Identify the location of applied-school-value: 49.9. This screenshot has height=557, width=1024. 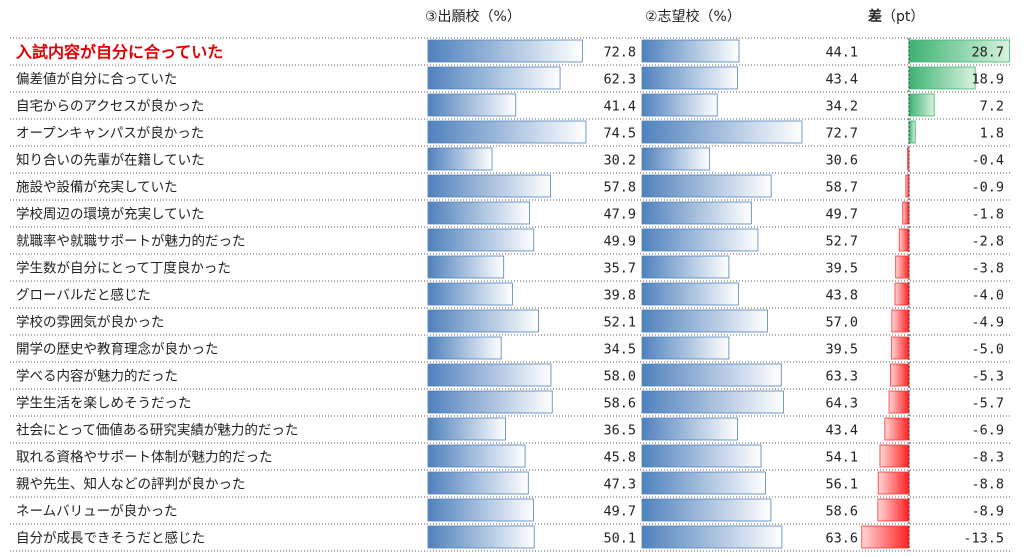
(619, 242).